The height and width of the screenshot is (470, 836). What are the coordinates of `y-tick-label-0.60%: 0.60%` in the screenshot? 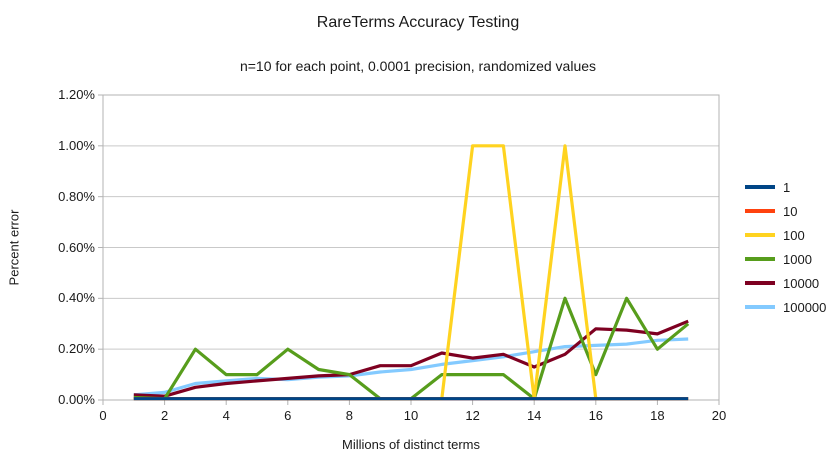 It's located at (76, 247).